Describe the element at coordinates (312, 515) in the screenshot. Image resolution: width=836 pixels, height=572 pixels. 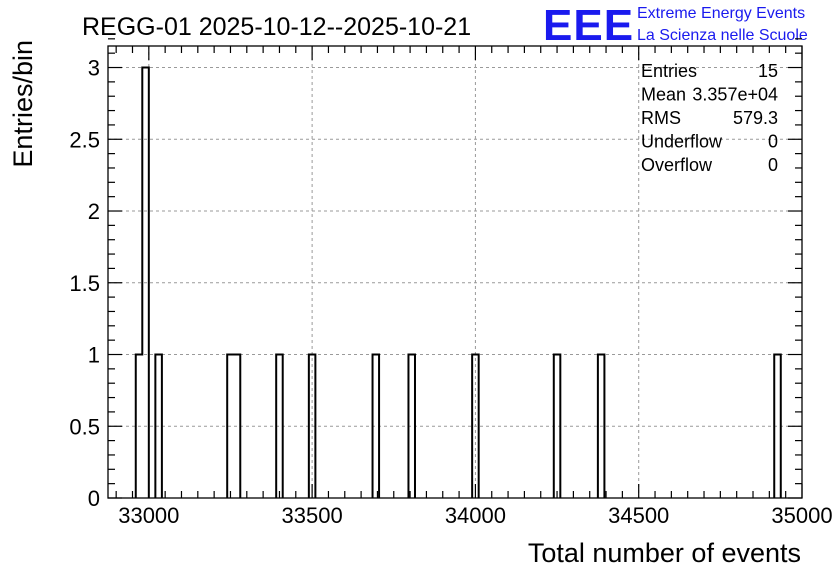
I see `x-tick-label: 33500` at that location.